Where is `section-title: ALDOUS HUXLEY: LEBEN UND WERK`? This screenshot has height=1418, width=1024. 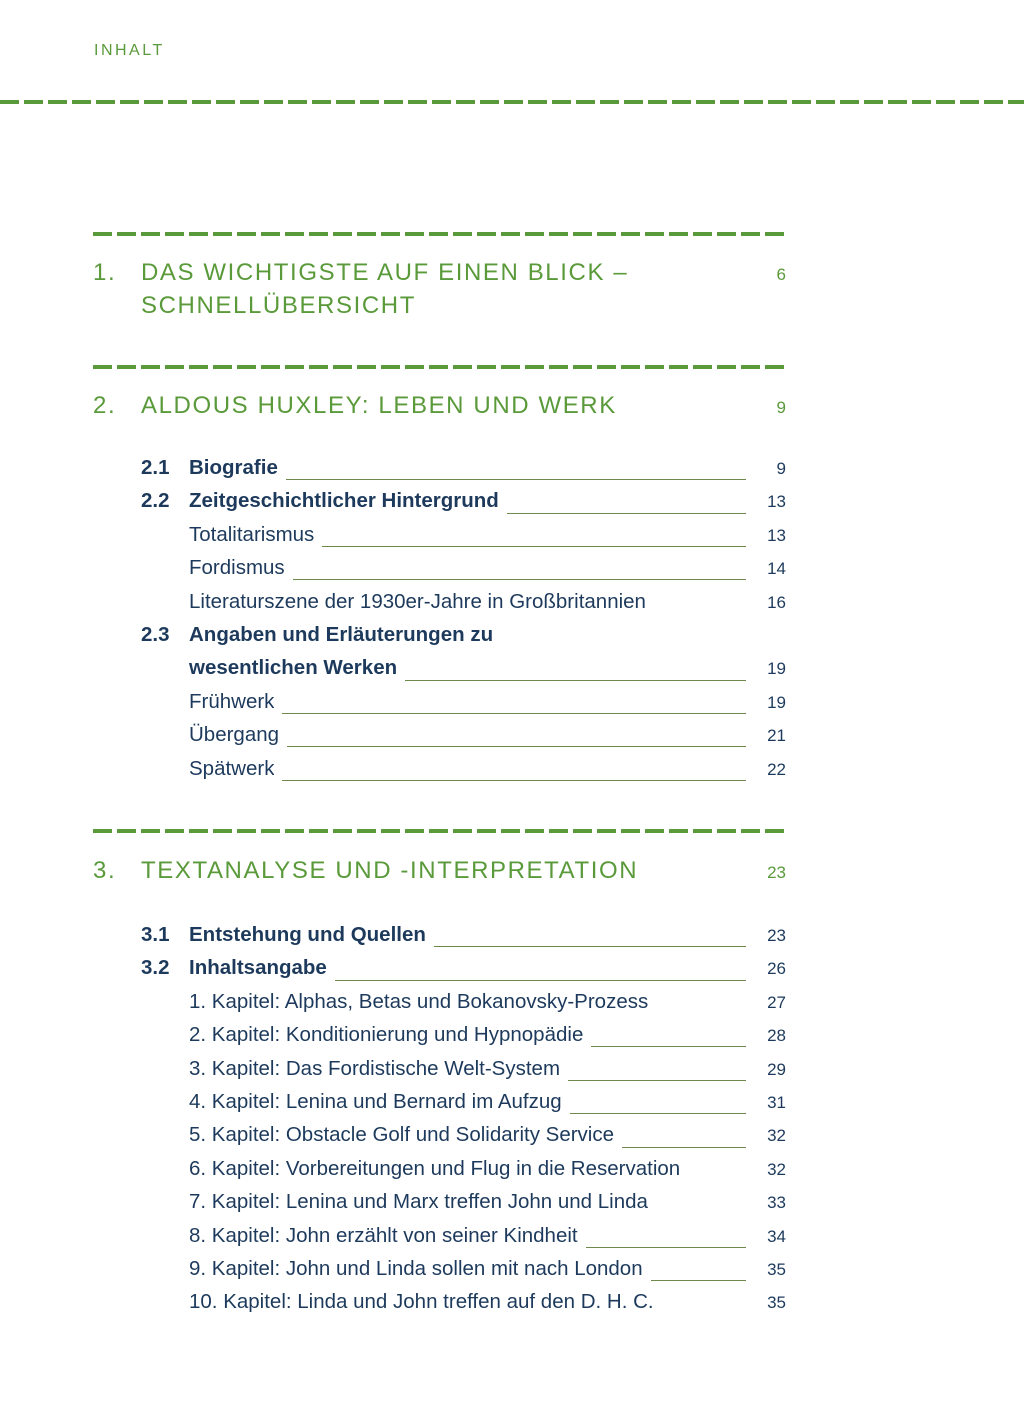 section-title: ALDOUS HUXLEY: LEBEN UND WERK is located at coordinates (443, 406).